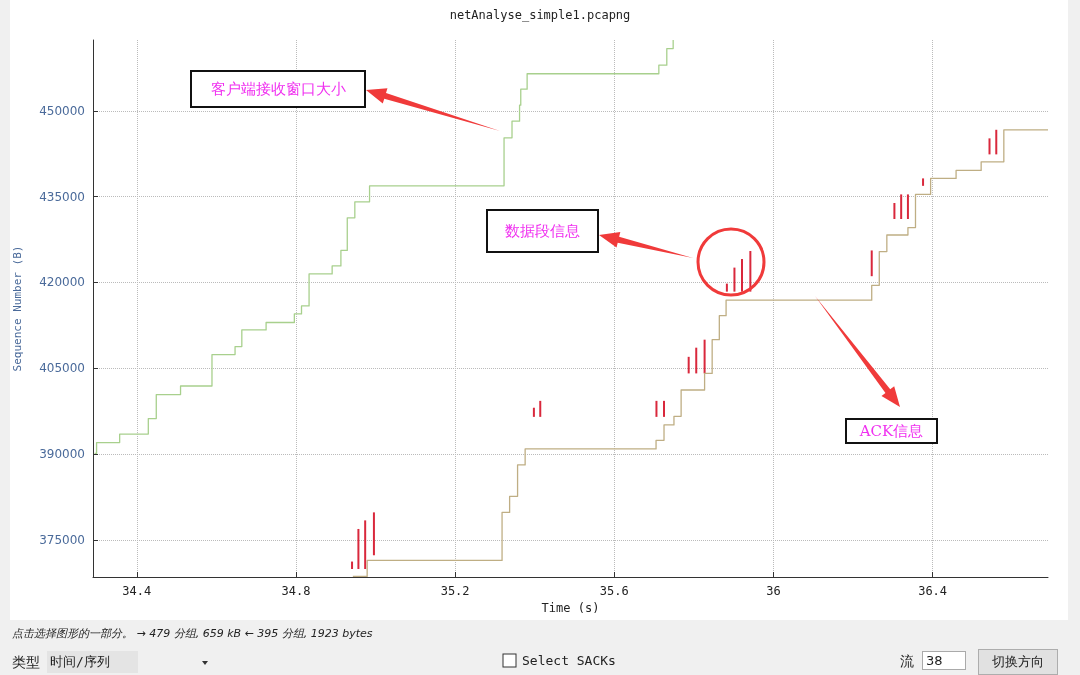 The width and height of the screenshot is (1080, 675). What do you see at coordinates (296, 591) in the screenshot?
I see `x-tick-label: 34.8` at bounding box center [296, 591].